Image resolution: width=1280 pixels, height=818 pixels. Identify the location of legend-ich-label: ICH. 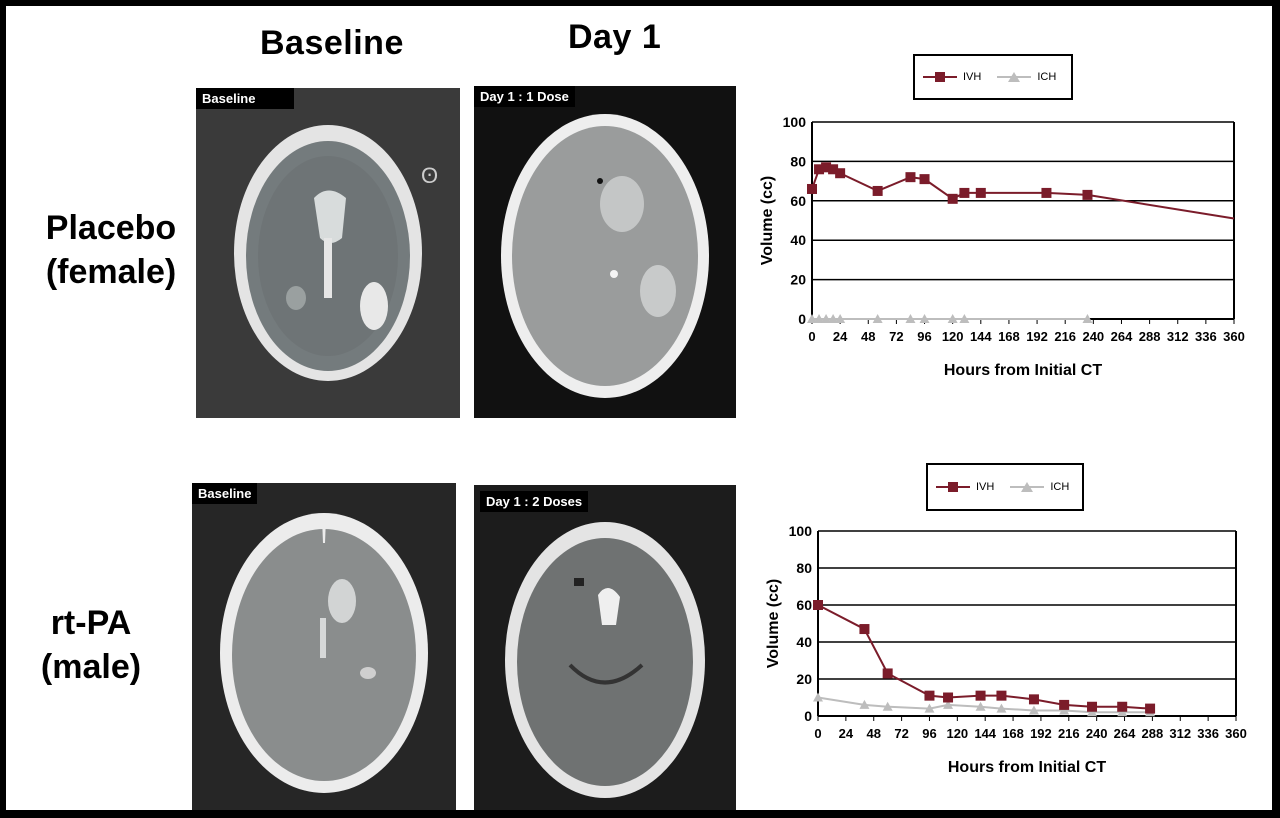
(1047, 77).